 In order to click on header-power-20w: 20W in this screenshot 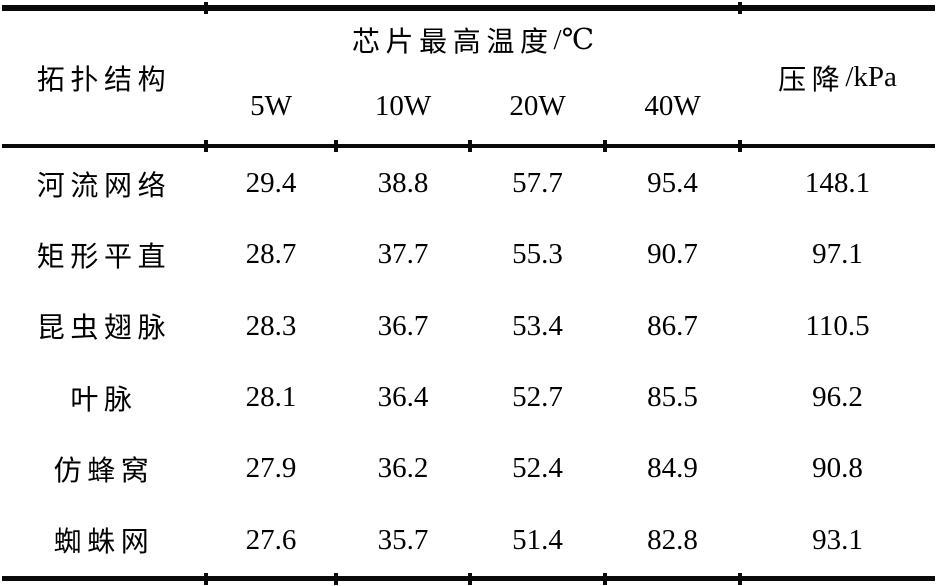, I will do `click(537, 105)`.